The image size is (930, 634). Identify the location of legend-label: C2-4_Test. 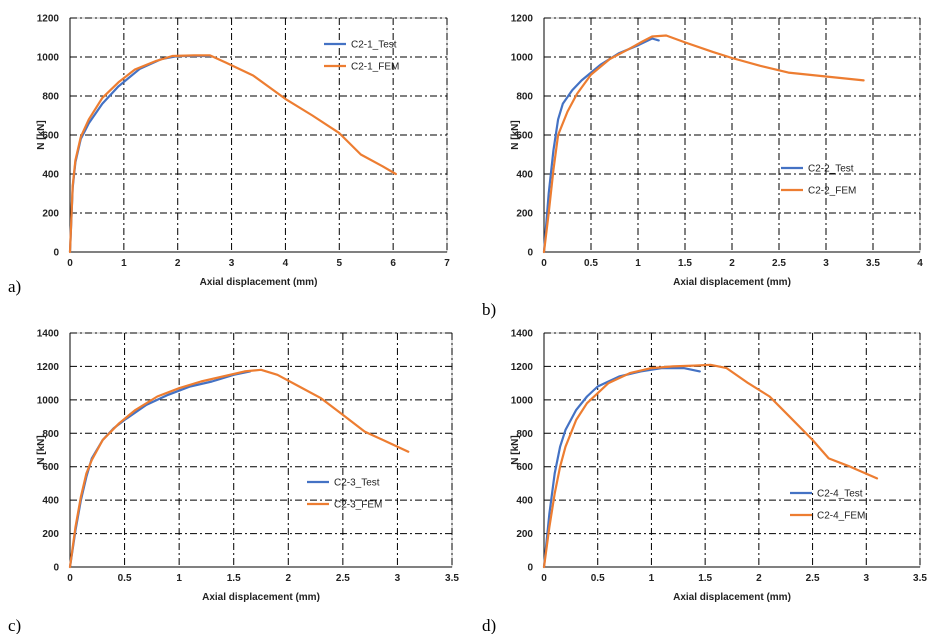
(840, 494).